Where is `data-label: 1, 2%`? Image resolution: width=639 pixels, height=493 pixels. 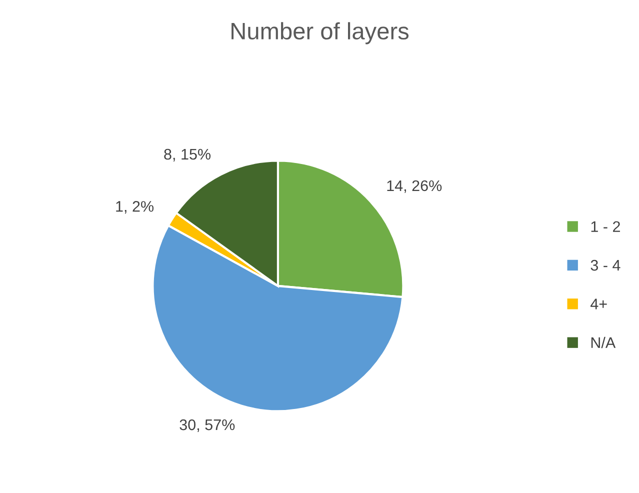 data-label: 1, 2% is located at coordinates (135, 207).